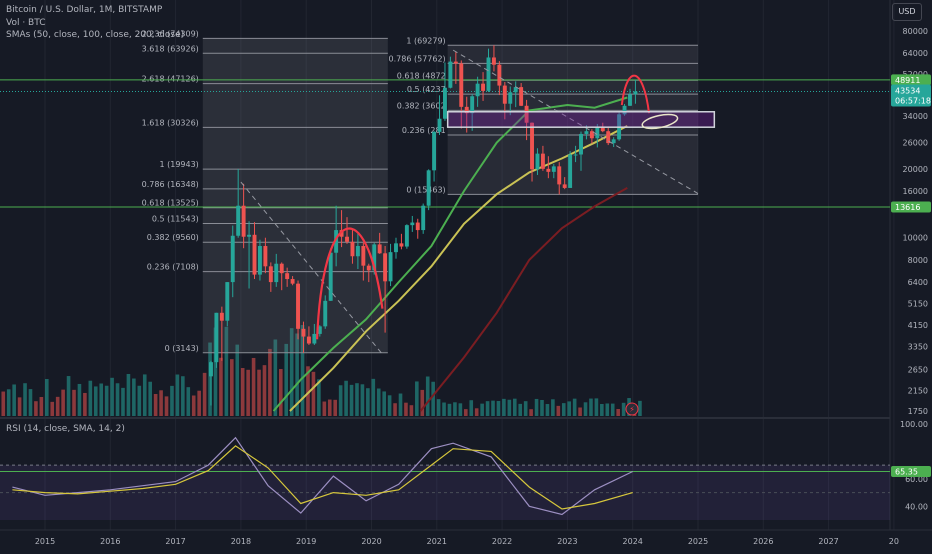 Image resolution: width=932 pixels, height=554 pixels. Describe the element at coordinates (915, 143) in the screenshot. I see `price-tick-label: 26000` at that location.